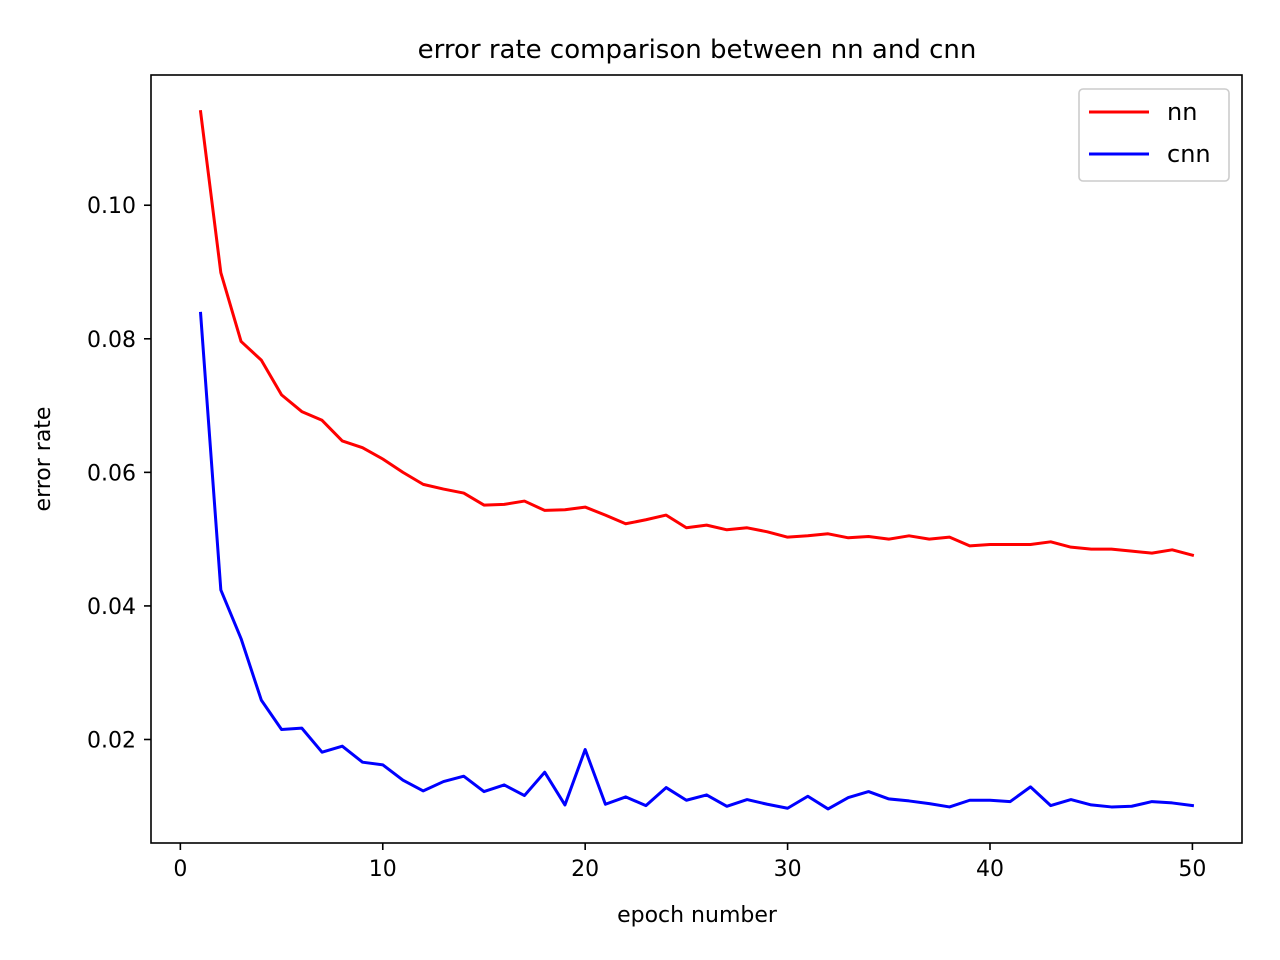 The height and width of the screenshot is (960, 1280). I want to click on chart-title: error rate comparison between nn and cnn, so click(697, 50).